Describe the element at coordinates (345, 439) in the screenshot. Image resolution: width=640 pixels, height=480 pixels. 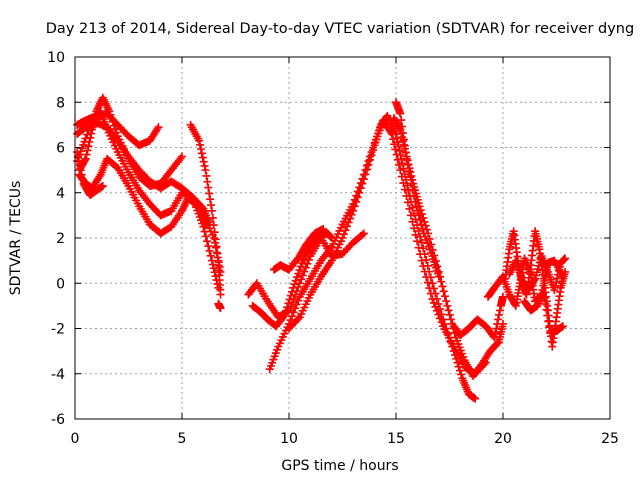
I see `x-tick-labels: 0 5 10 15 20 25` at that location.